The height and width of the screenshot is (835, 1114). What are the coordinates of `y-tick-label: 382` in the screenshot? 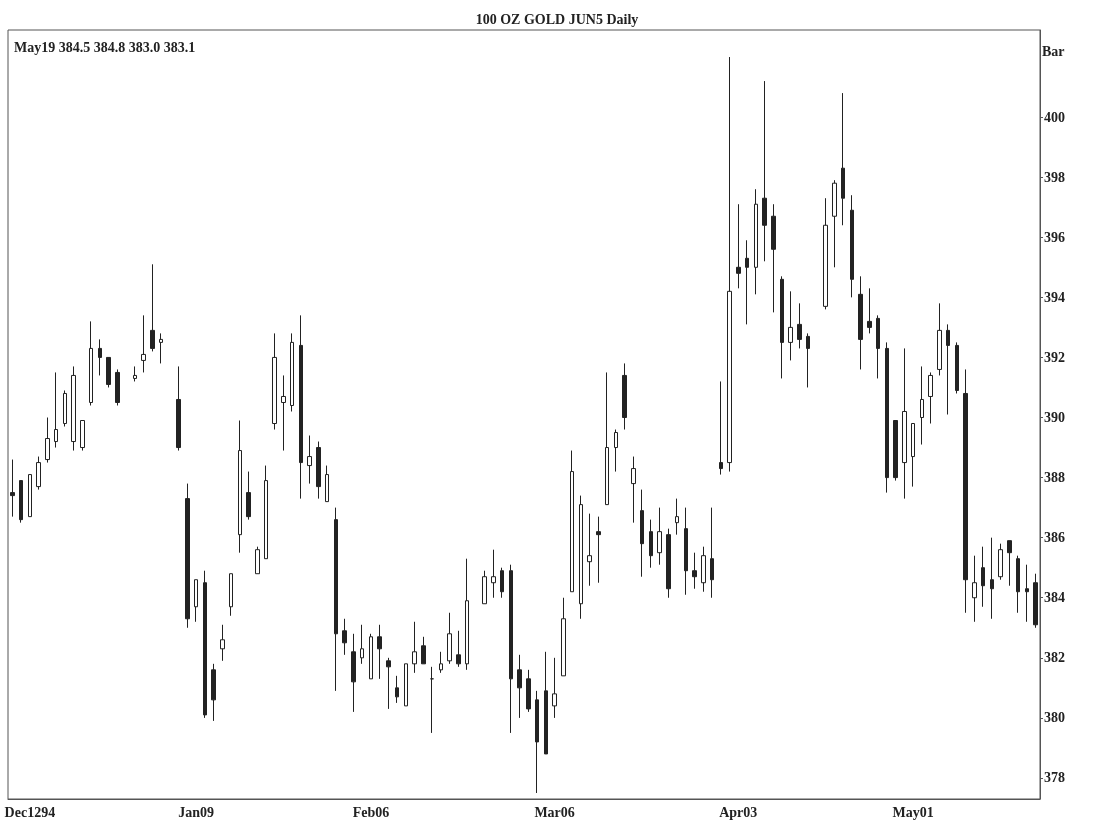 It's located at (1054, 658).